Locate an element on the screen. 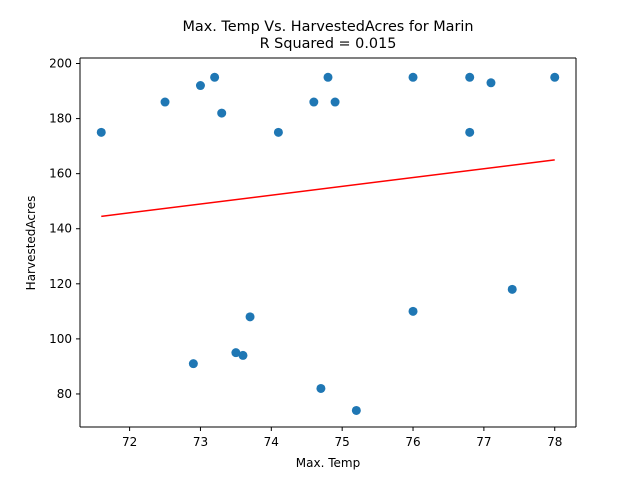 This screenshot has width=640, height=480. x-tick-label: 76 is located at coordinates (412, 442).